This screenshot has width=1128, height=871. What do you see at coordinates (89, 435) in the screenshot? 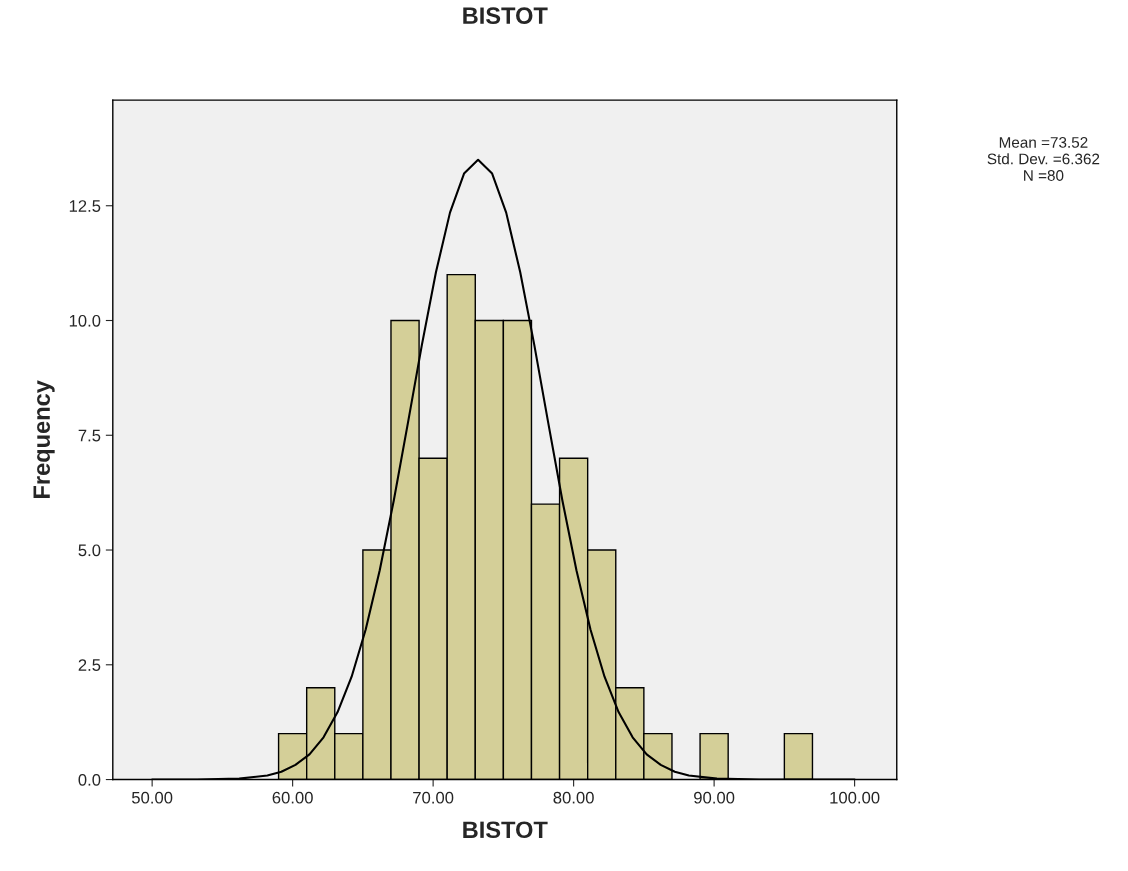
I see `y-tick-label: 7.5` at bounding box center [89, 435].